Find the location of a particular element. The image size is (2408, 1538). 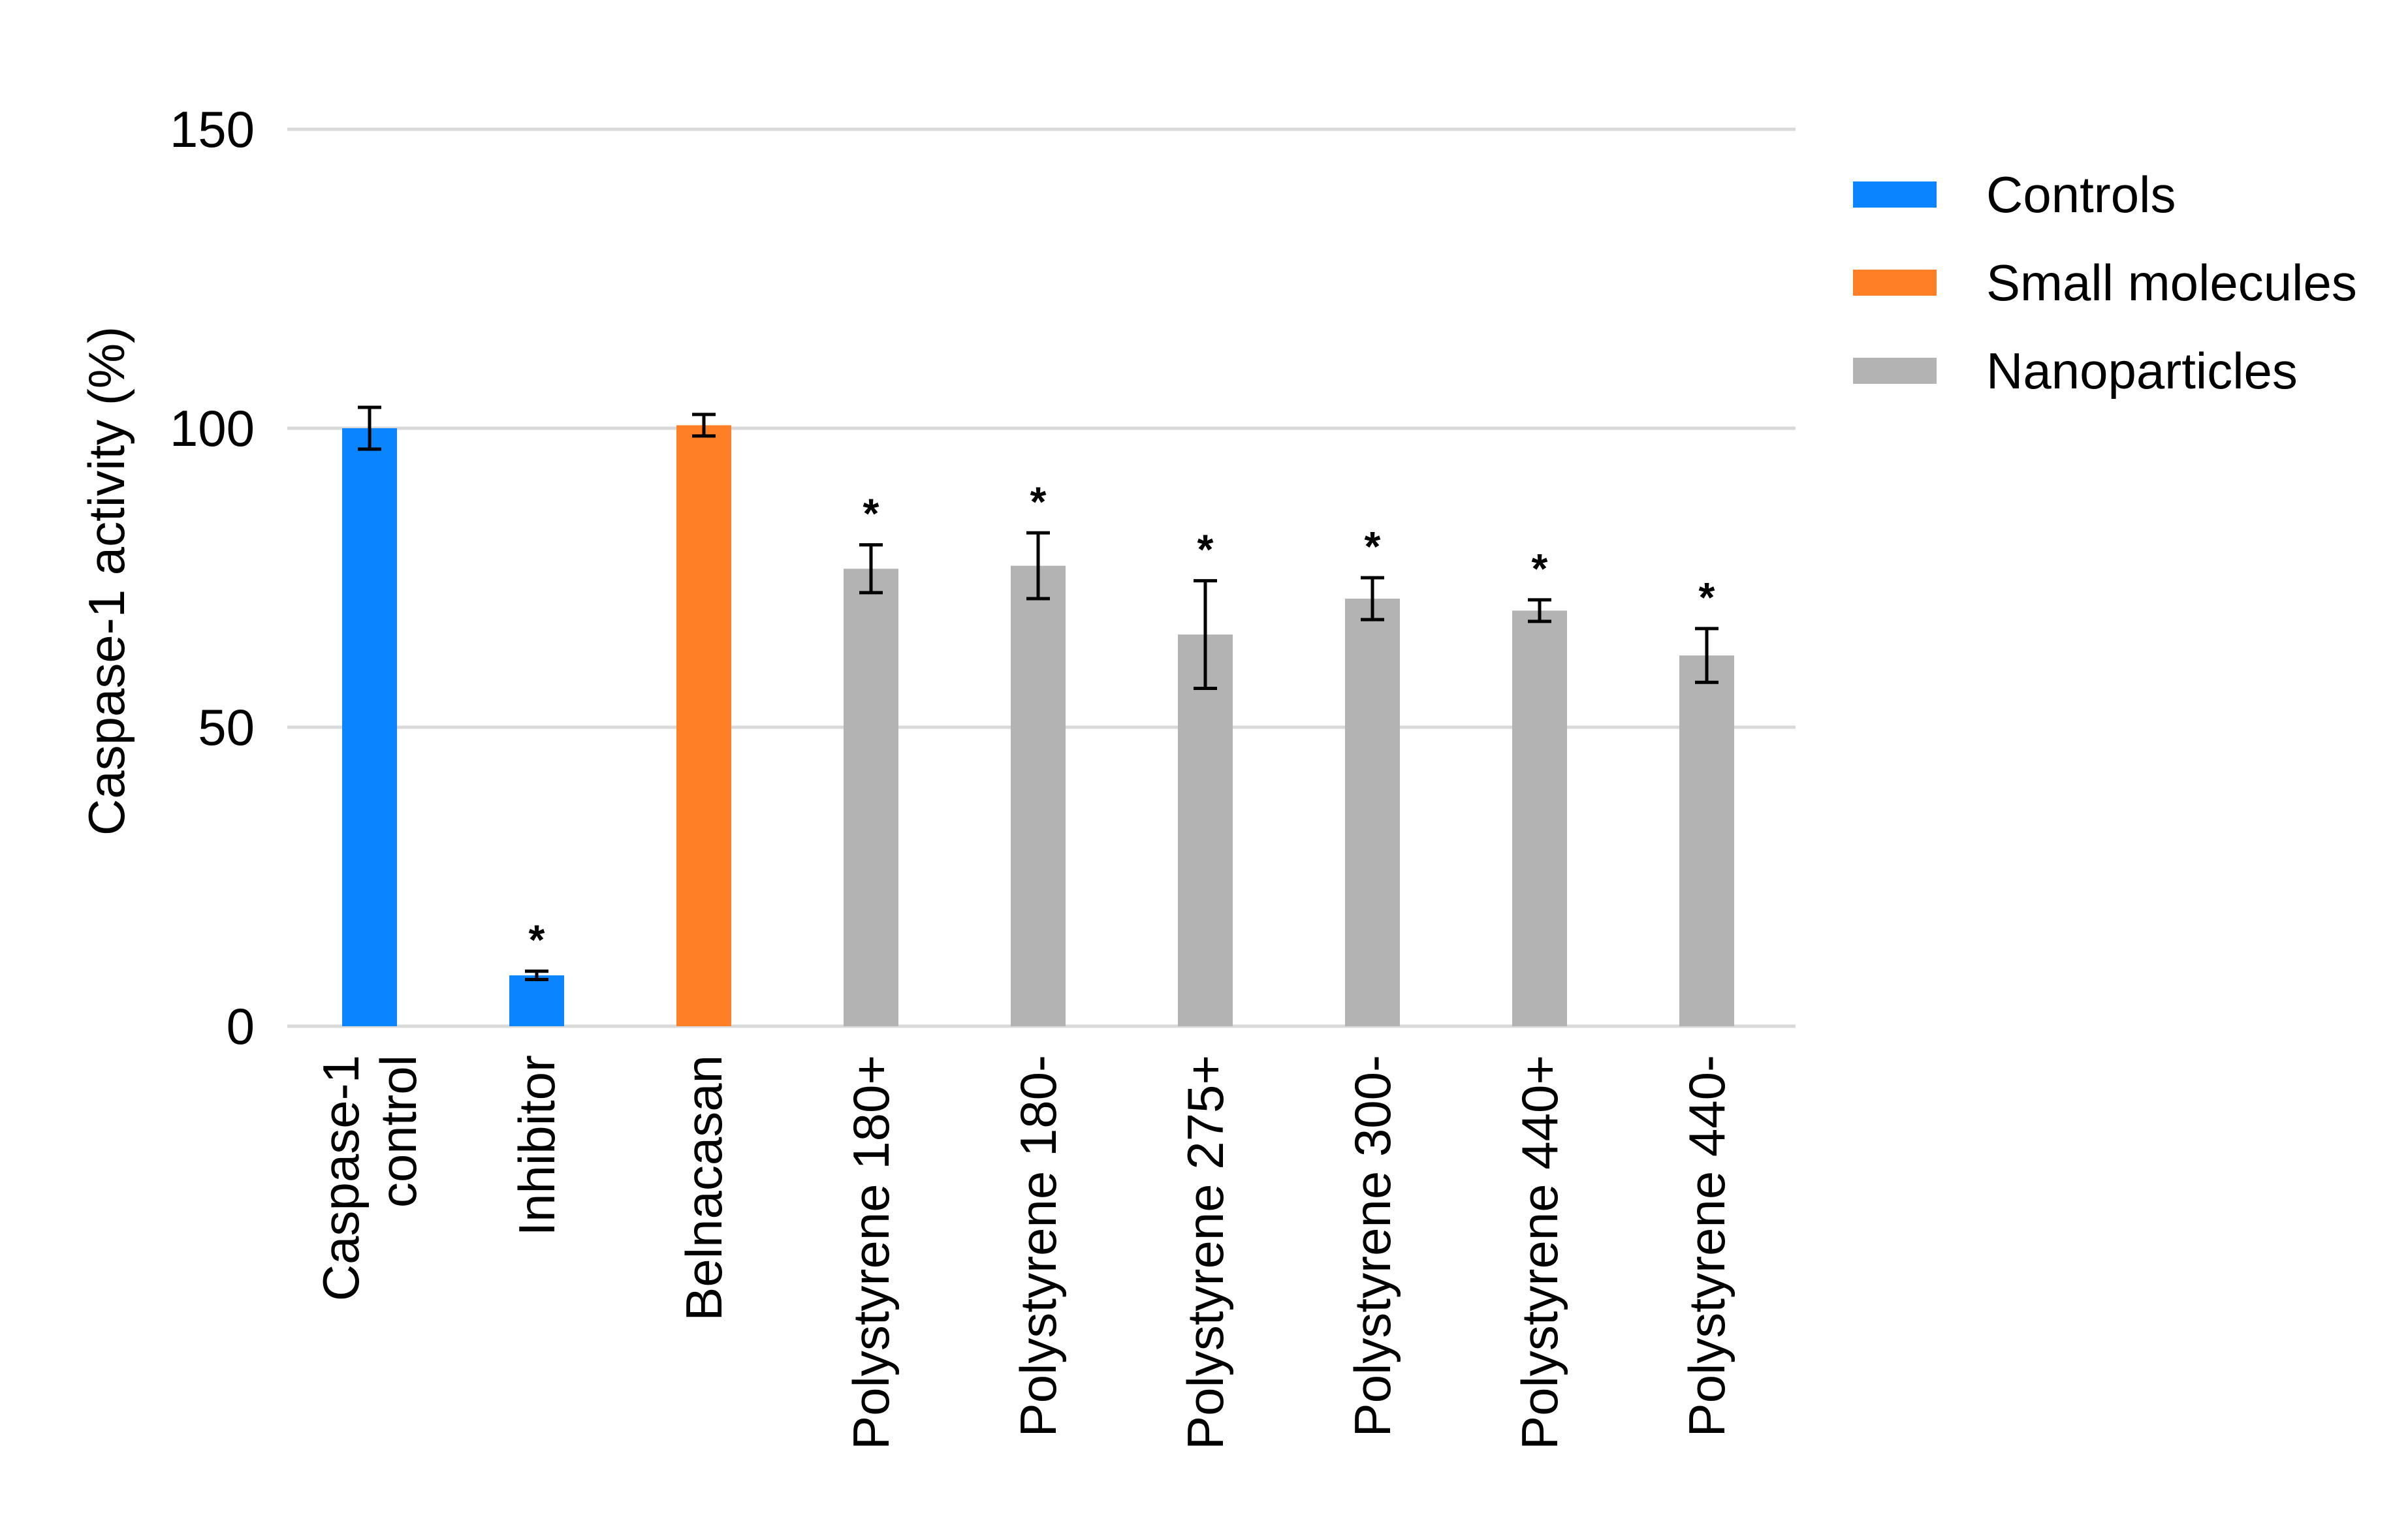

x-category-label: Polystyrene 440- is located at coordinates (1706, 1246).